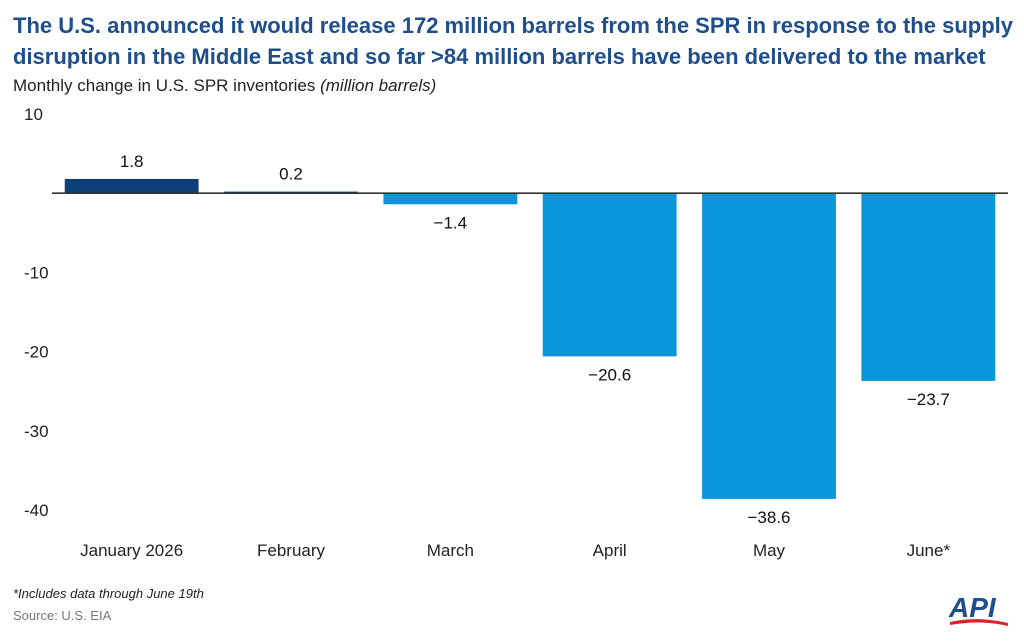  I want to click on y-tick-label: -20, so click(36, 352).